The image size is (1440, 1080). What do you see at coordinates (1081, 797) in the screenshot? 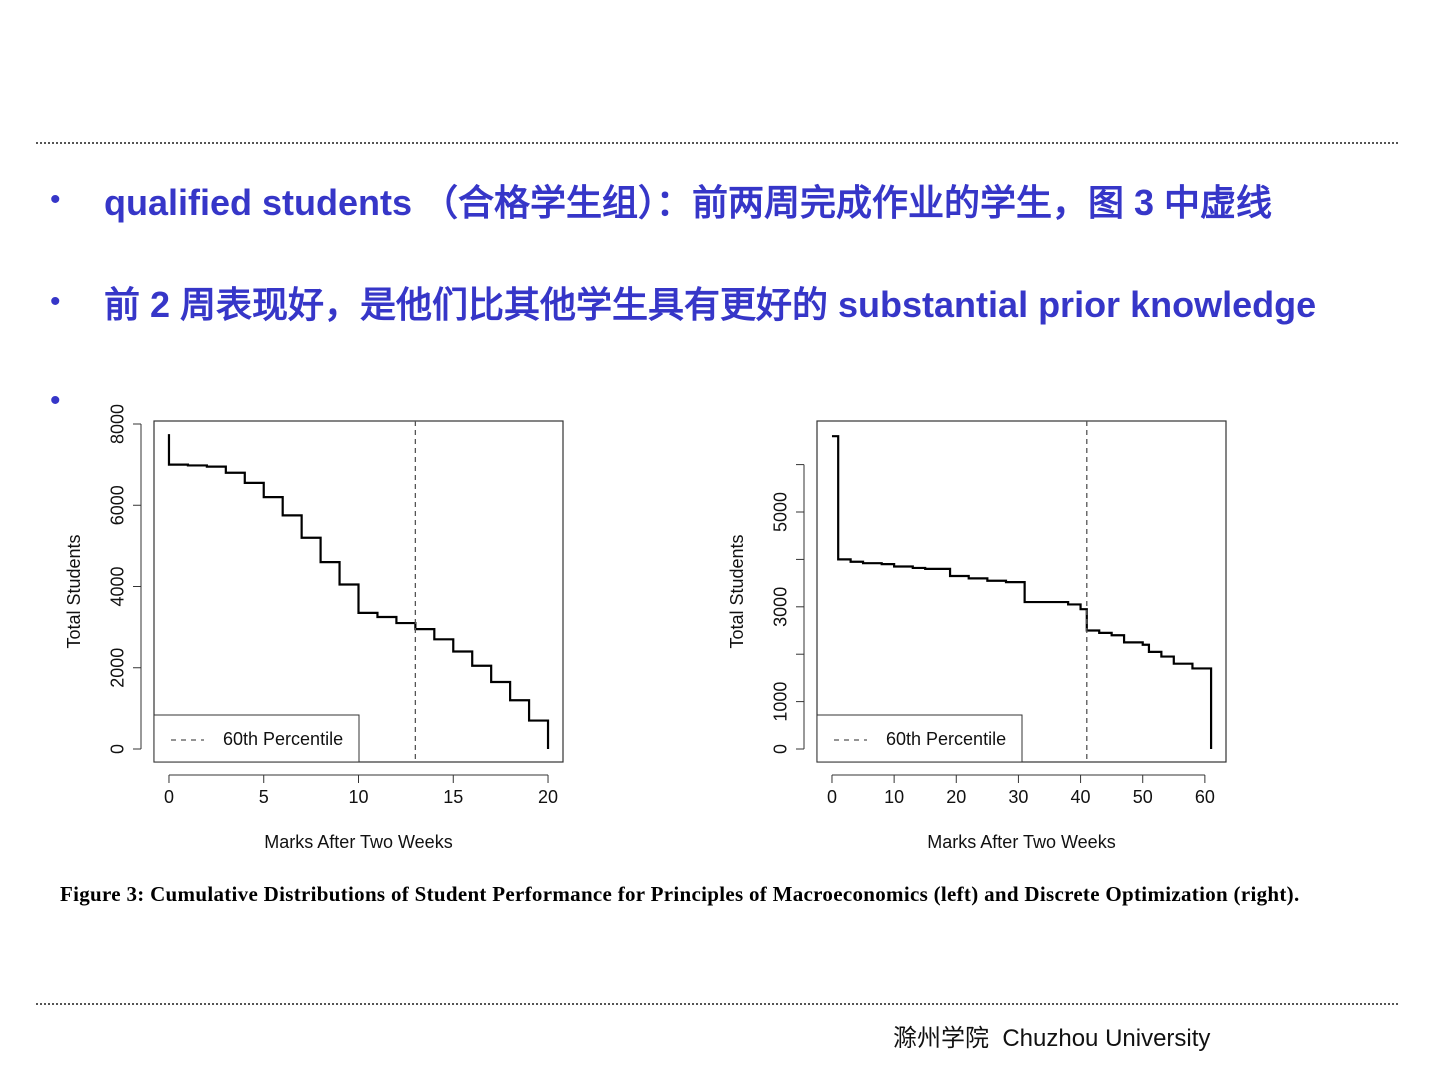
I see `x-tick-label: 40` at bounding box center [1081, 797].